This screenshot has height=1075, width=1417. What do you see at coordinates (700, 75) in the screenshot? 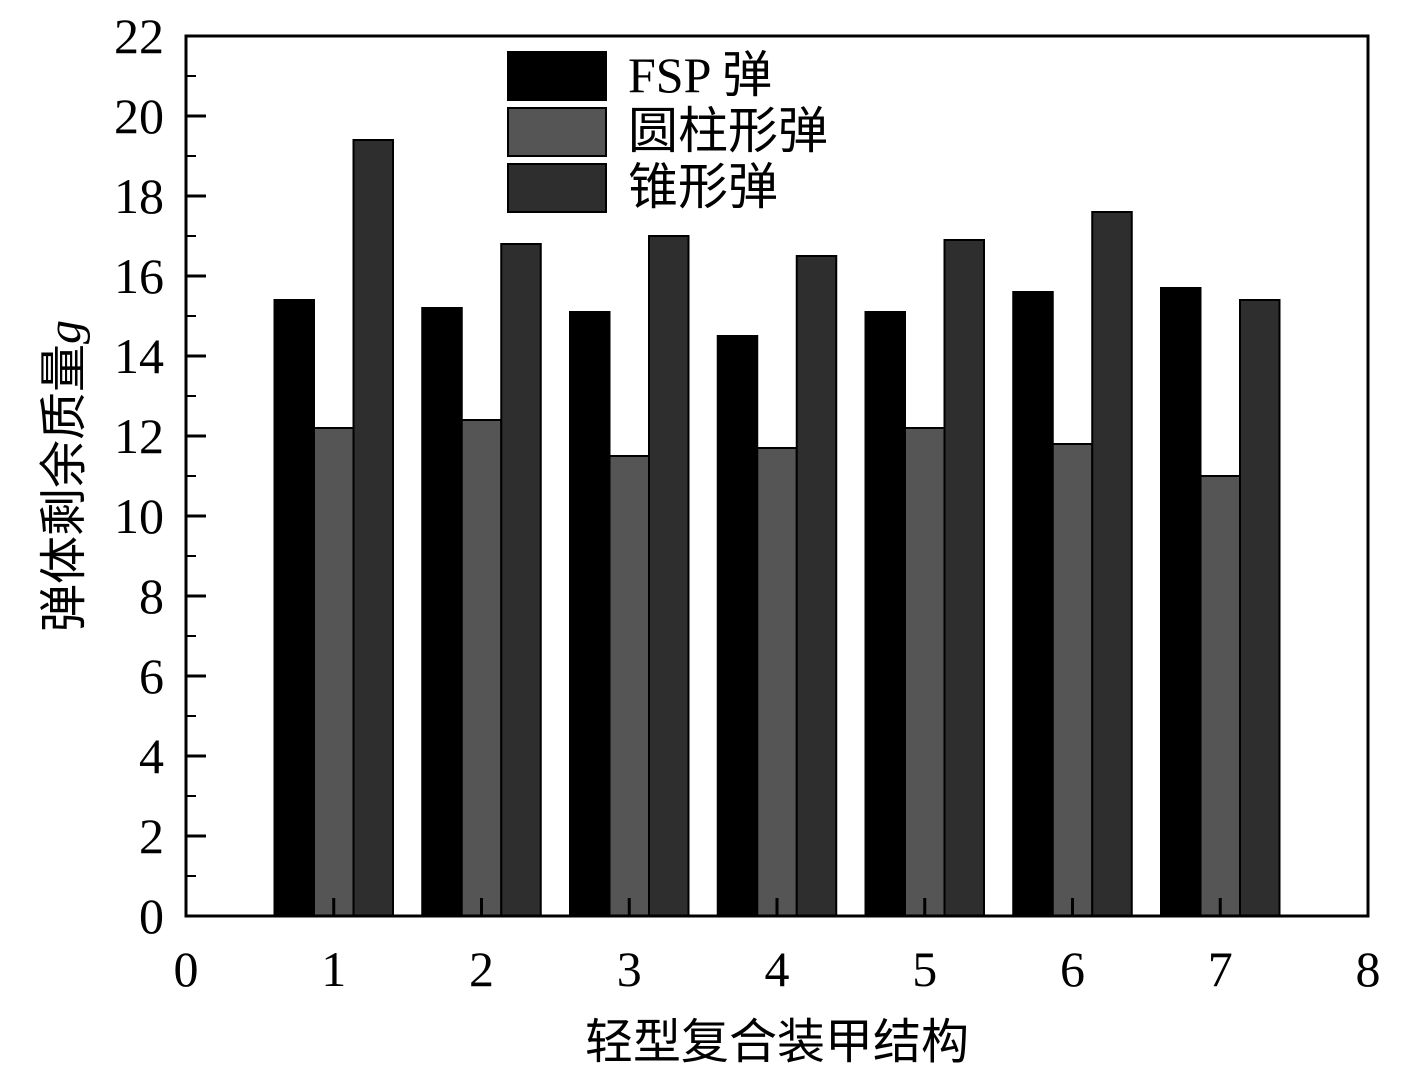
I see `legend-label-1: FSP 弹` at bounding box center [700, 75].